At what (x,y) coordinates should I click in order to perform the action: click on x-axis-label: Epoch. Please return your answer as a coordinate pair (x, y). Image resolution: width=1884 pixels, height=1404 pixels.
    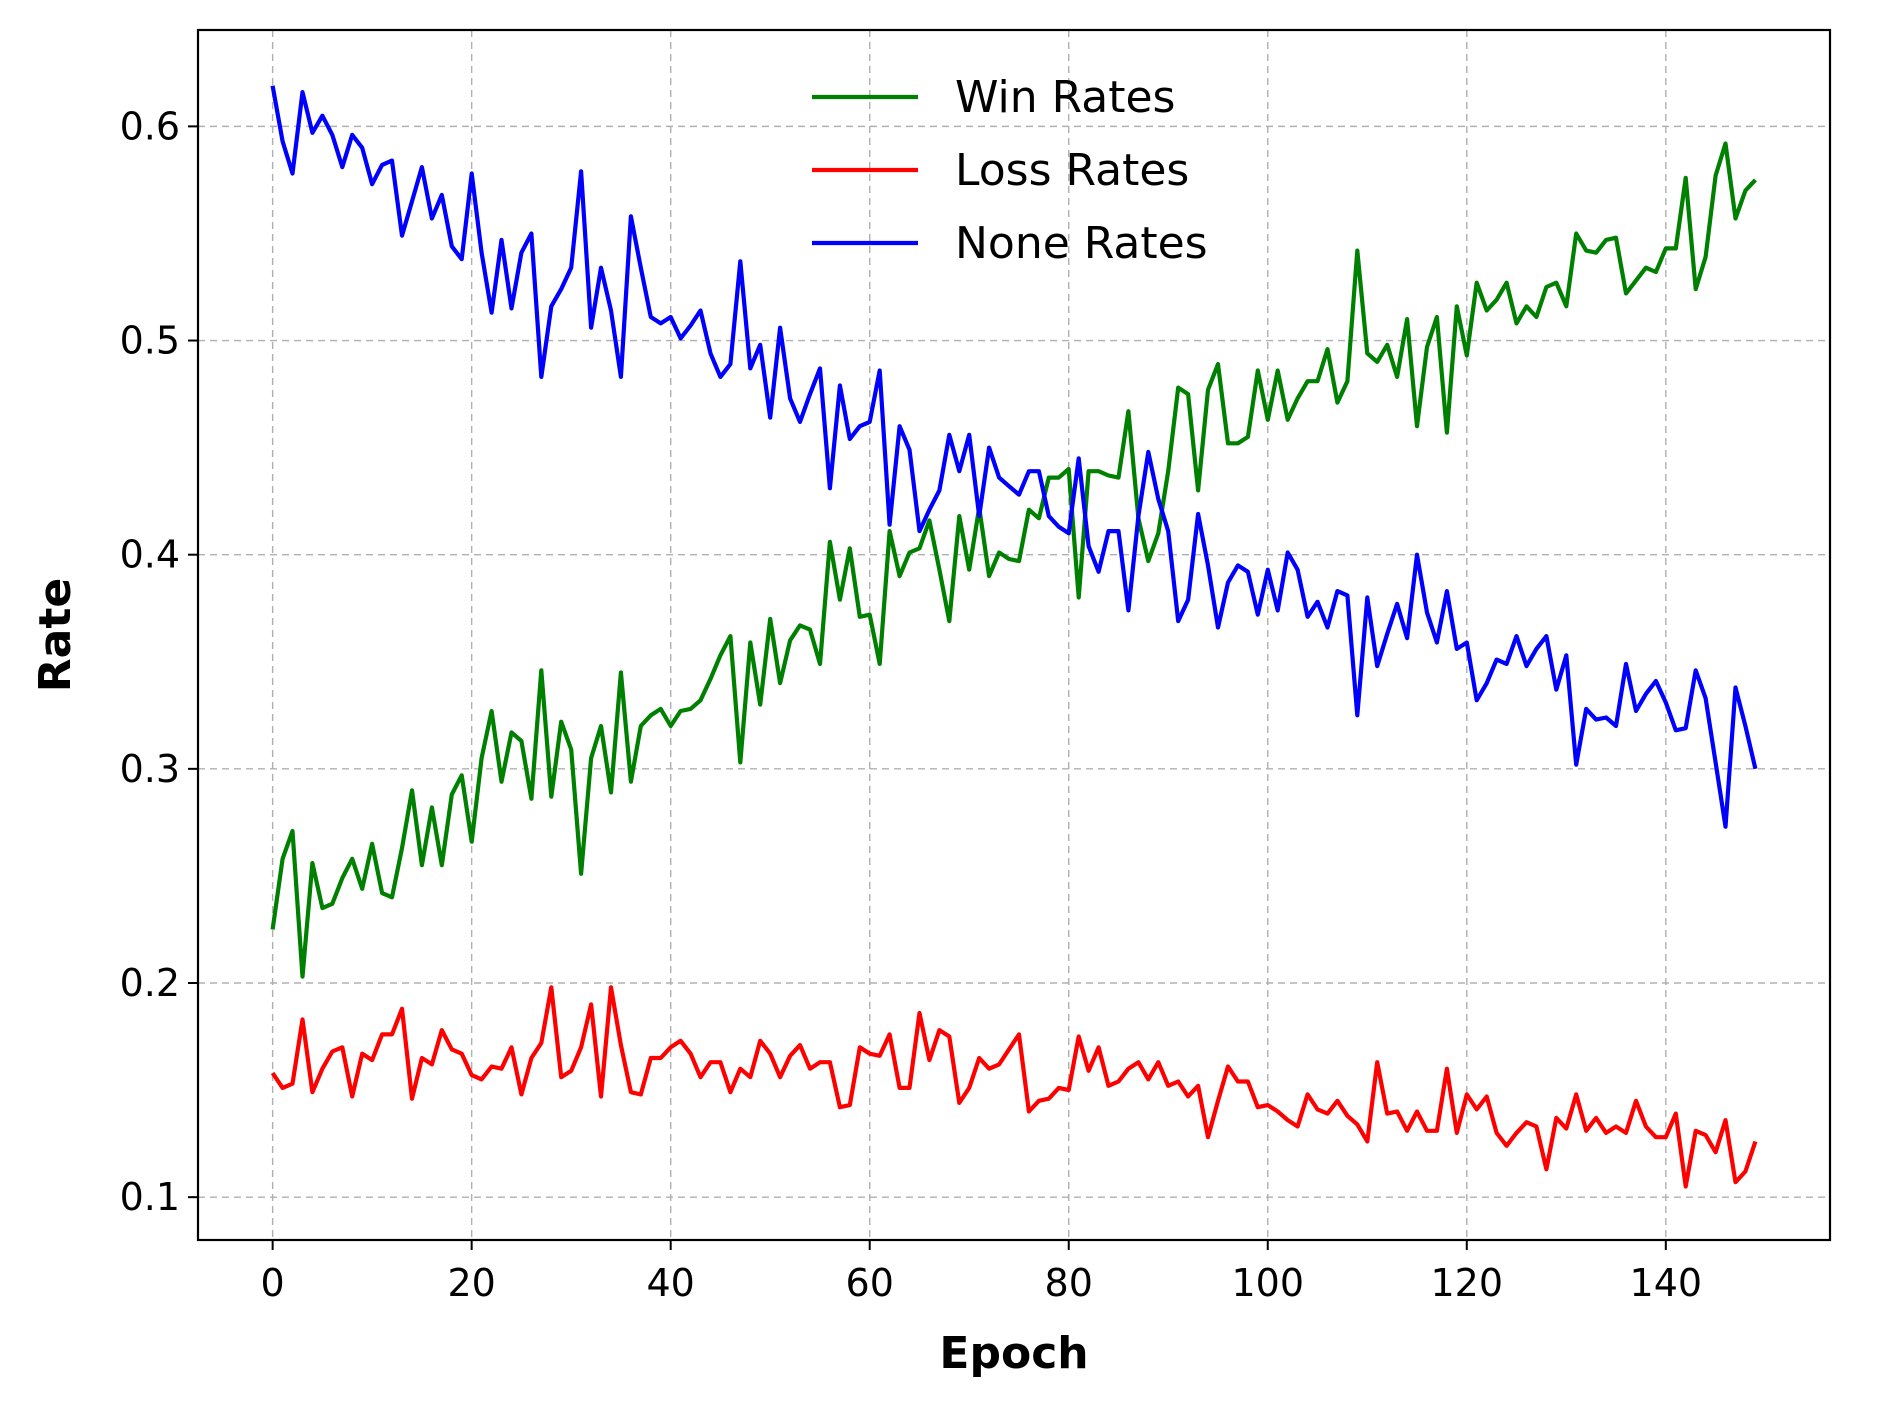
    Looking at the image, I should click on (1013, 1353).